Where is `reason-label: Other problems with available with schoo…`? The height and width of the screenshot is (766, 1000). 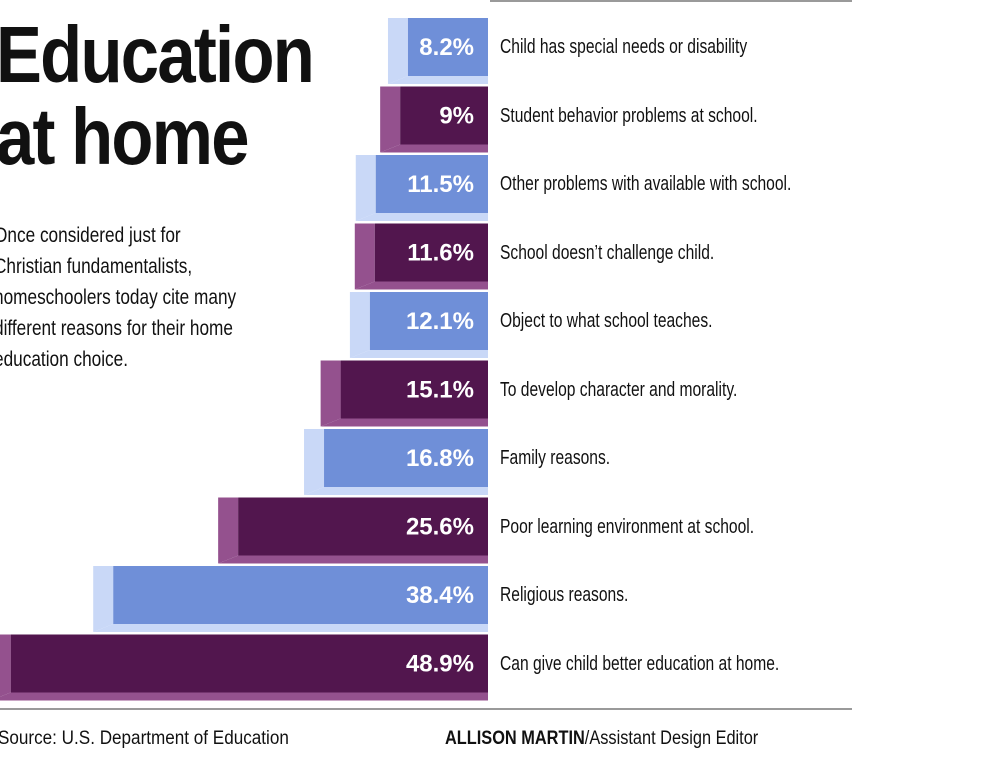
reason-label: Other problems with available with schoo… is located at coordinates (646, 184).